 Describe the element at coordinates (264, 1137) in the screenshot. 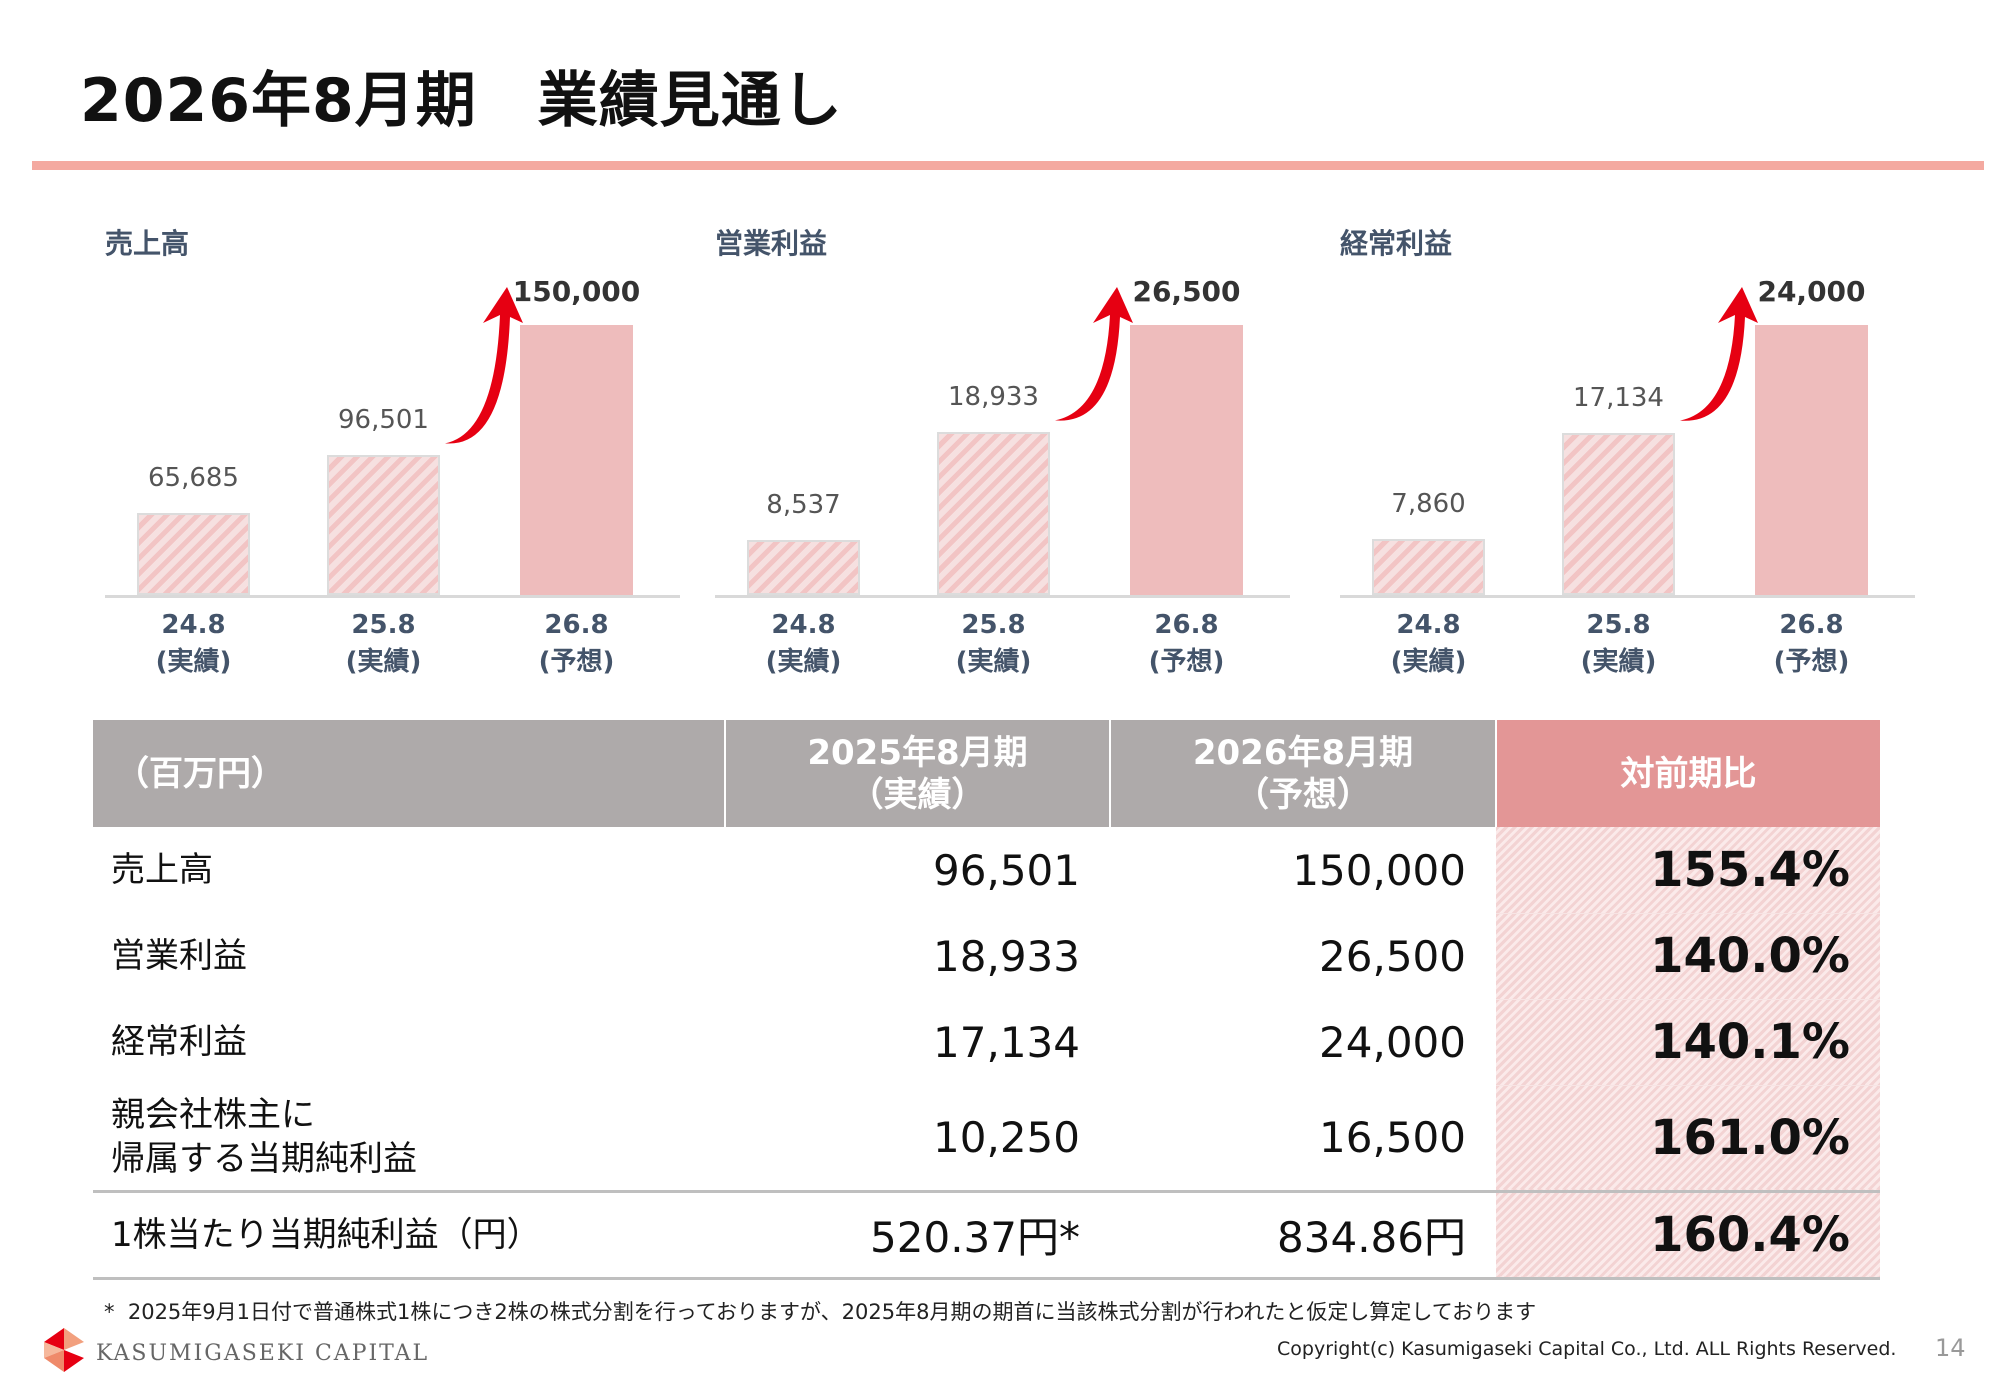

I see `row-label: 親会社株主に 帰属する当期純利益` at that location.